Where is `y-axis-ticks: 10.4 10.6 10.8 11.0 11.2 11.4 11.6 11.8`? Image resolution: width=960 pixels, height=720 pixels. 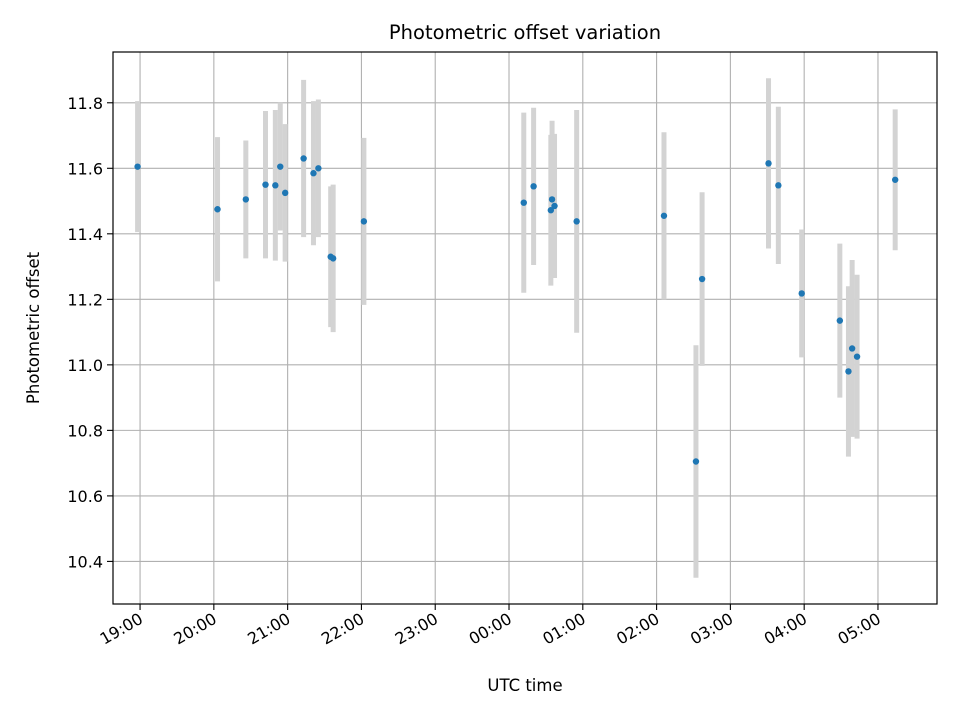
y-axis-ticks: 10.4 10.6 10.8 11.0 11.2 11.4 11.6 11.8 is located at coordinates (90, 332).